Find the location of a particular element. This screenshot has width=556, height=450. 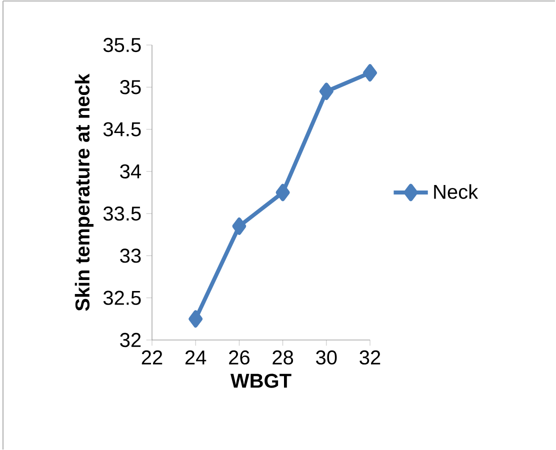

x-tick-label: 30 is located at coordinates (326, 357).